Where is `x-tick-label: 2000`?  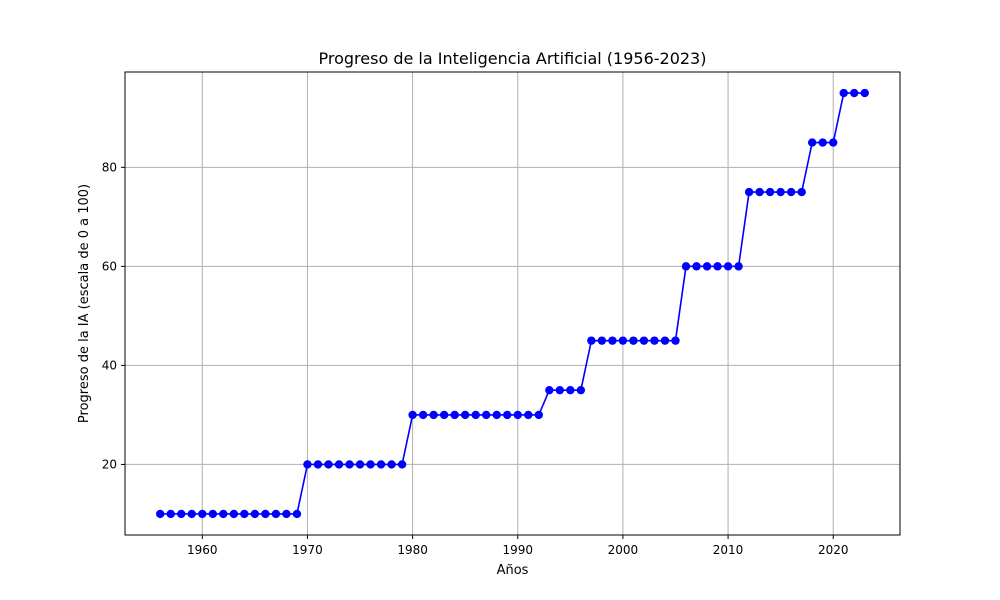
x-tick-label: 2000 is located at coordinates (623, 550).